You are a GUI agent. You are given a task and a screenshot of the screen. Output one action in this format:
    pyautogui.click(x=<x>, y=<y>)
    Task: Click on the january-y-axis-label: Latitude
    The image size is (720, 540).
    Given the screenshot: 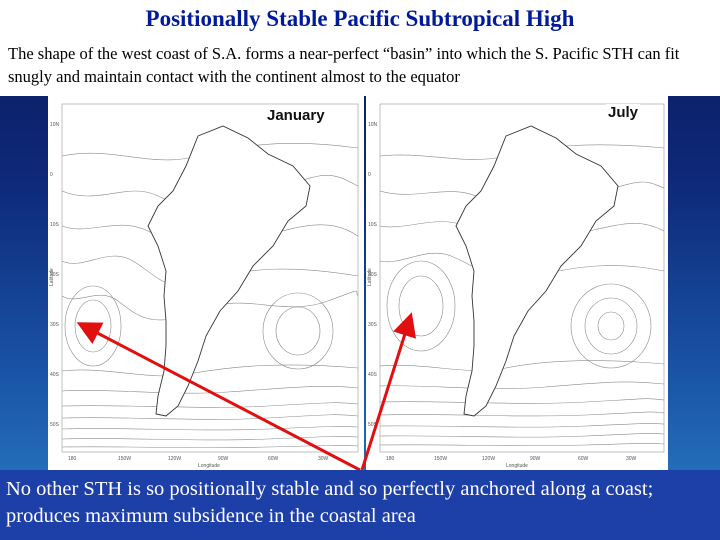 What is the action you would take?
    pyautogui.click(x=52, y=277)
    